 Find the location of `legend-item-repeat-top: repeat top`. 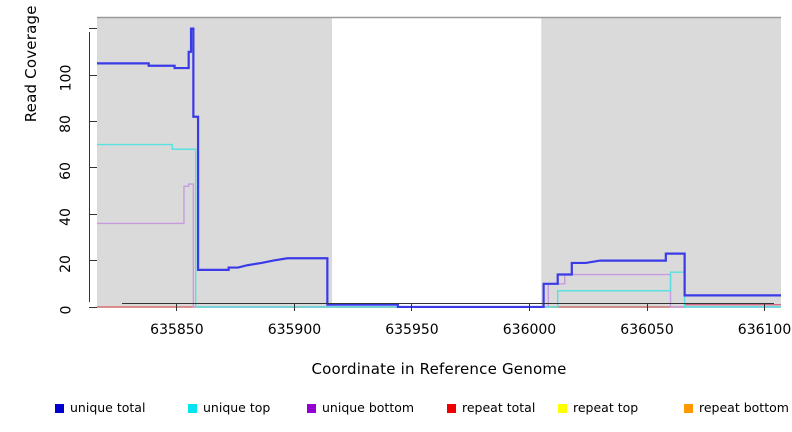

legend-item-repeat-top: repeat top is located at coordinates (598, 408).